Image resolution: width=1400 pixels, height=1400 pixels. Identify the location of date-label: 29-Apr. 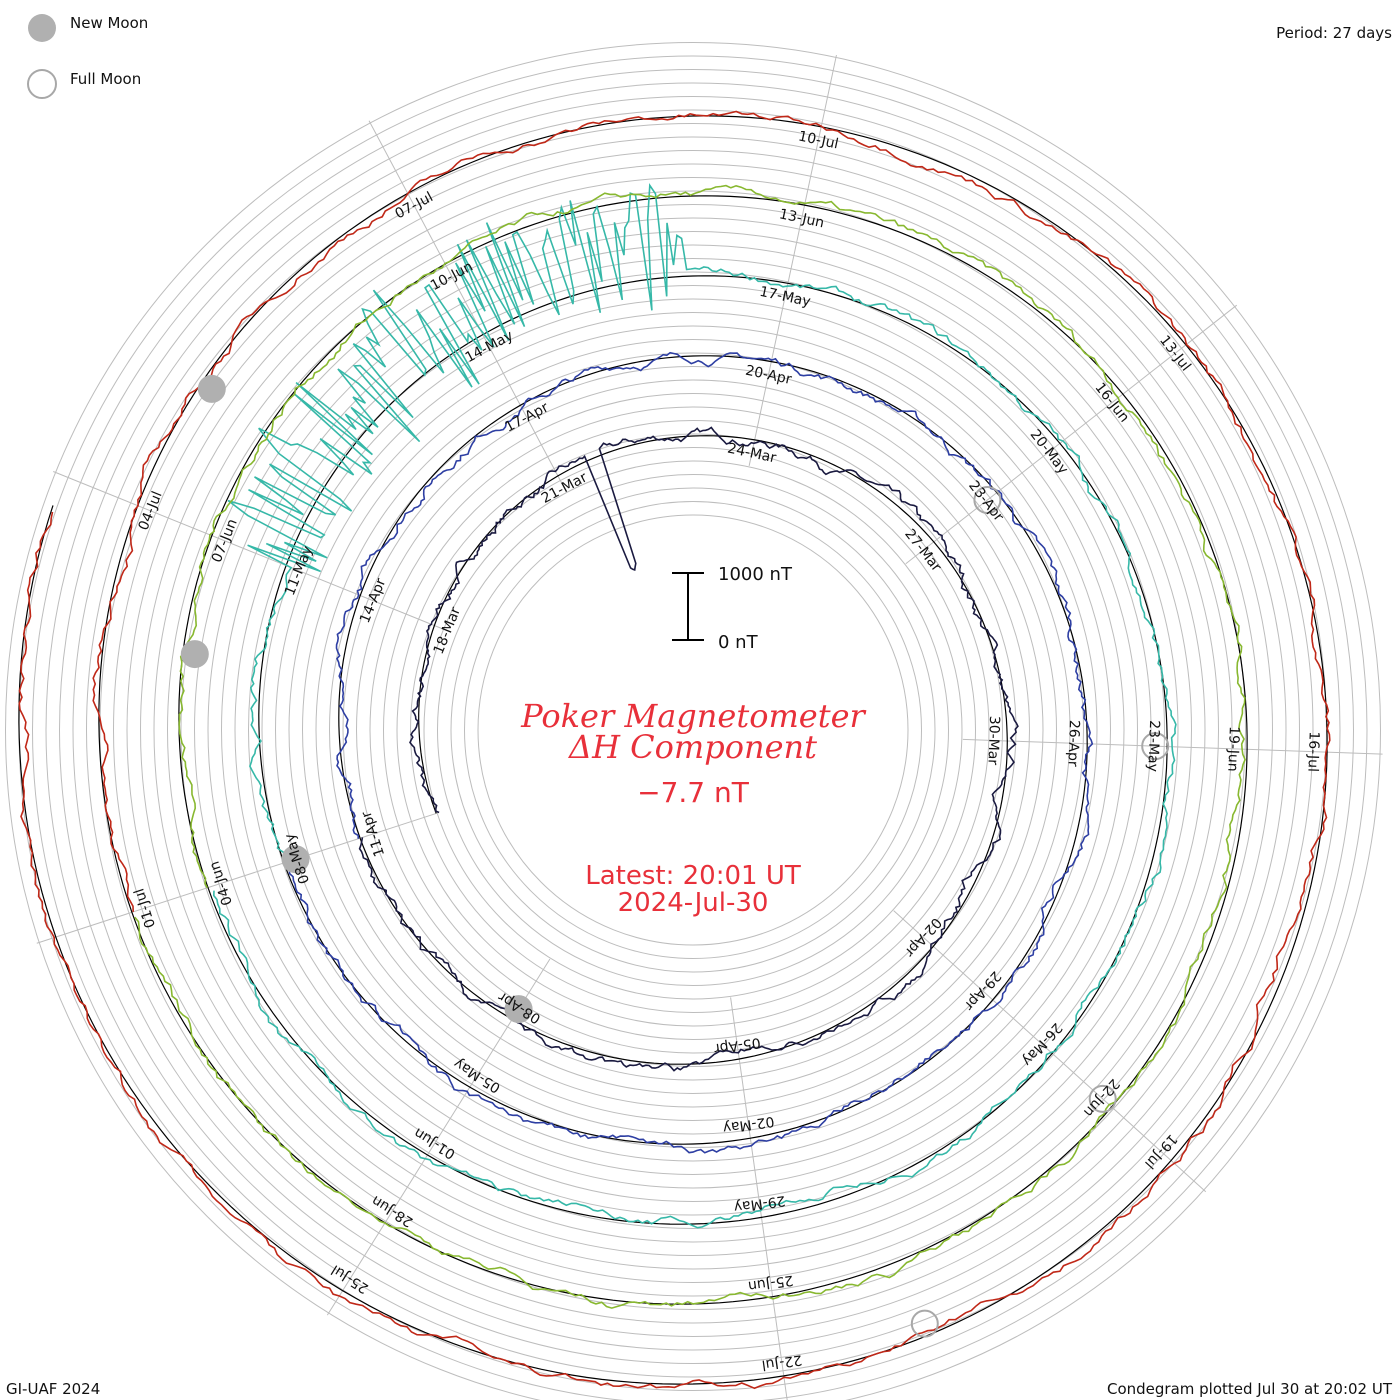
(982, 991).